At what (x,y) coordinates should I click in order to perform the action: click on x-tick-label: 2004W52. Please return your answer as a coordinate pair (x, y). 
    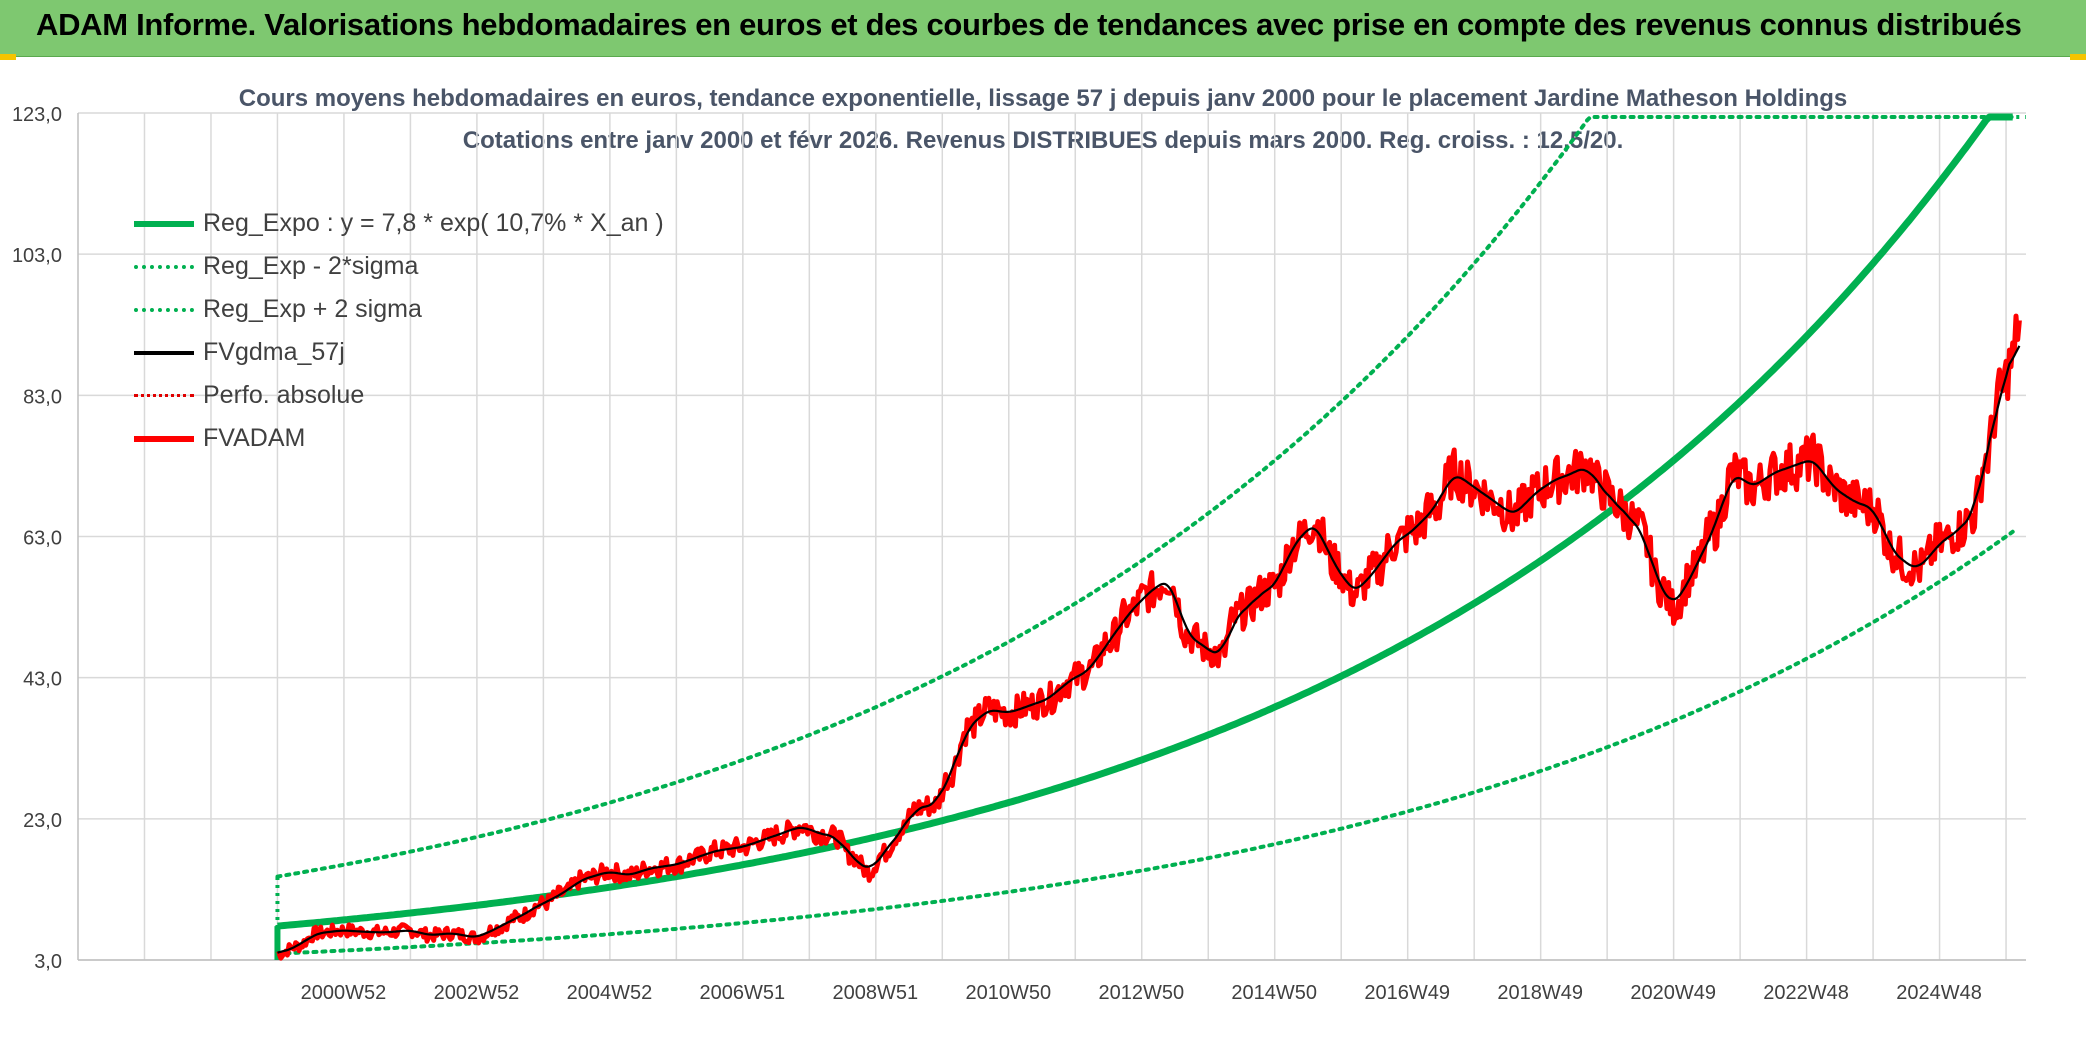
    Looking at the image, I should click on (610, 993).